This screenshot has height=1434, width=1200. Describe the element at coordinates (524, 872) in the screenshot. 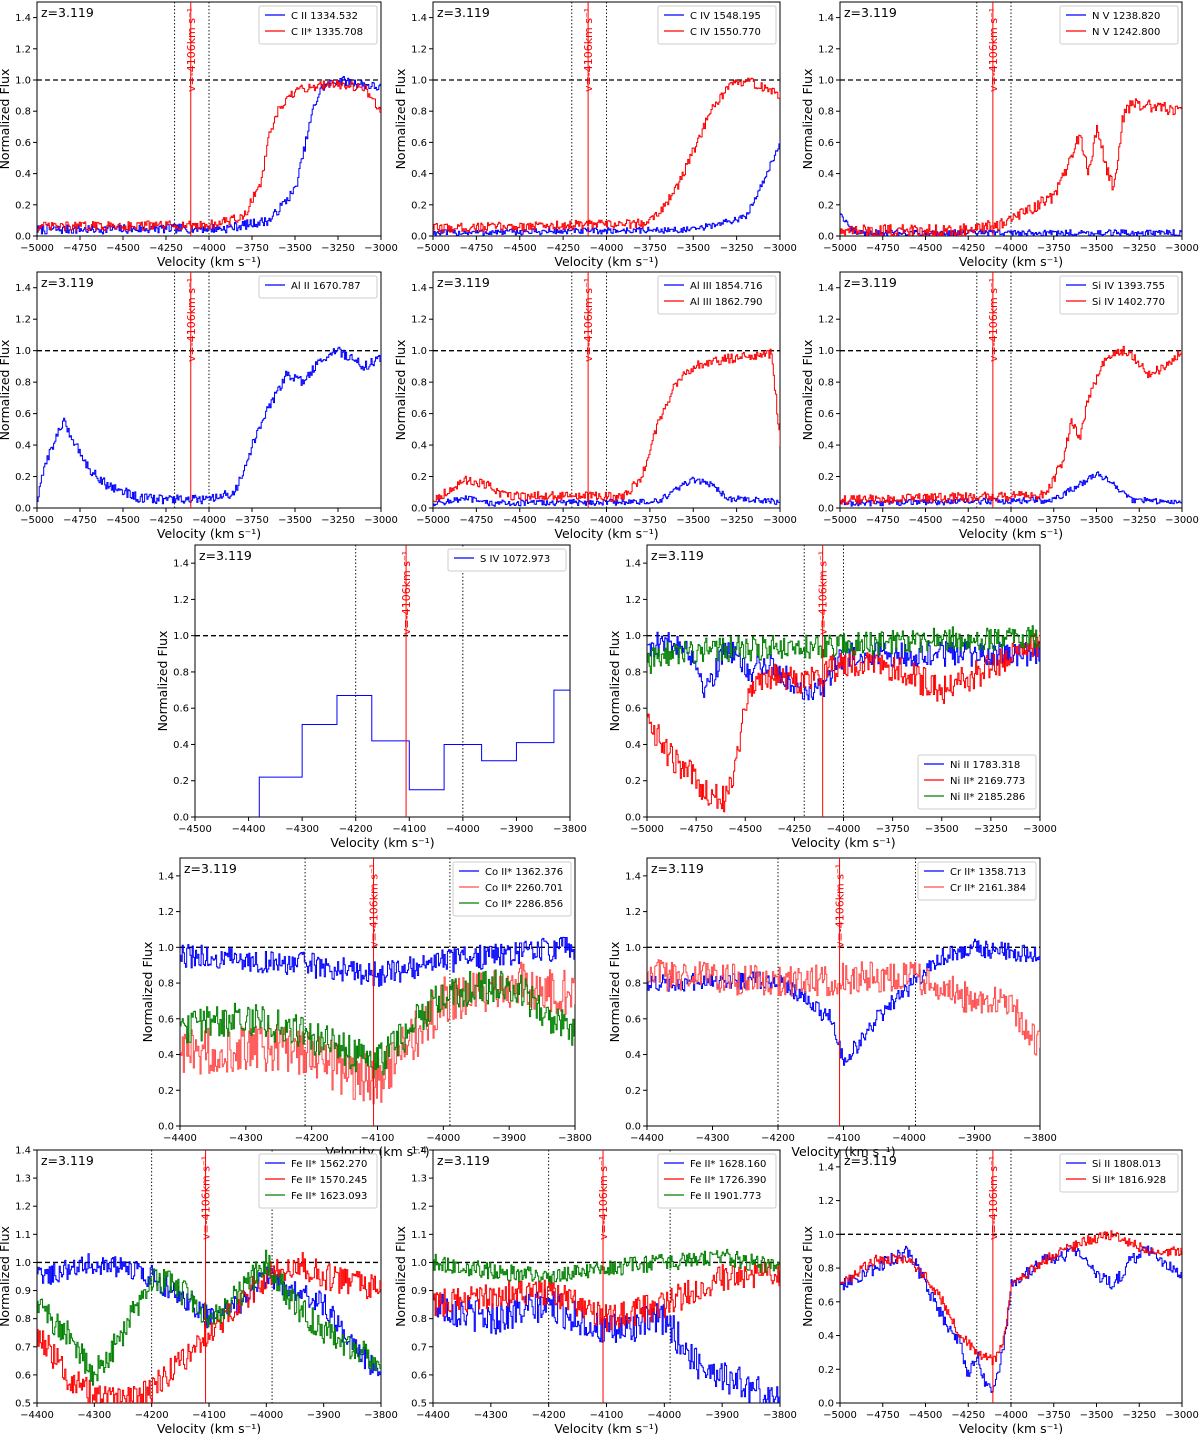

I see `legend-entry: Co II* 1362.376` at that location.